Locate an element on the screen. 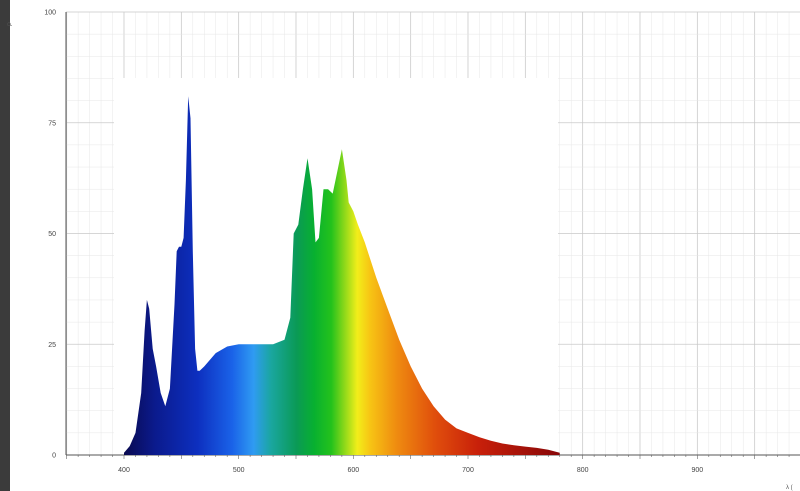 The width and height of the screenshot is (800, 491). y-tick-label: 100 is located at coordinates (50, 13).